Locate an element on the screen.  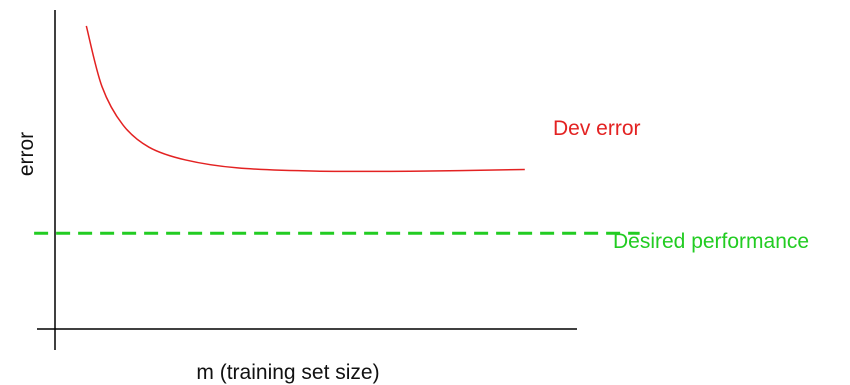
desired-performance-label: Desired performance is located at coordinates (711, 241).